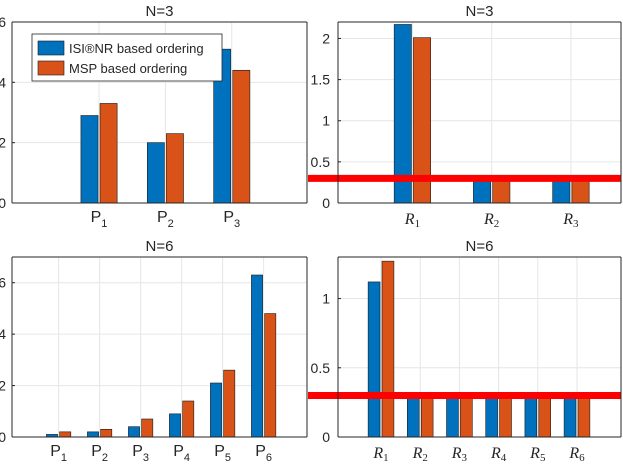 The width and height of the screenshot is (623, 467). Describe the element at coordinates (128, 68) in the screenshot. I see `legend-label: MSP based ordering` at that location.